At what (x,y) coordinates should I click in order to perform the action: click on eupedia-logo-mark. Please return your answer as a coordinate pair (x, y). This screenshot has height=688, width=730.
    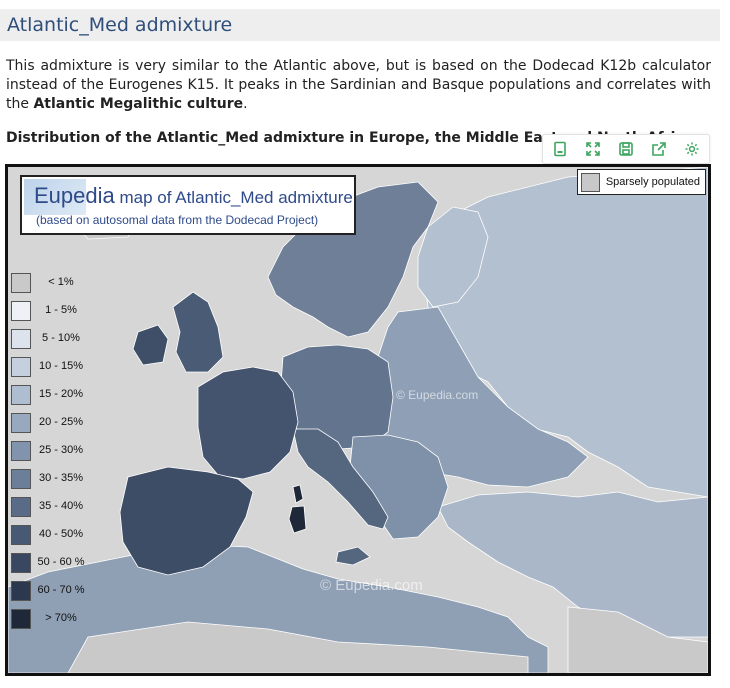
    Looking at the image, I should click on (55, 197).